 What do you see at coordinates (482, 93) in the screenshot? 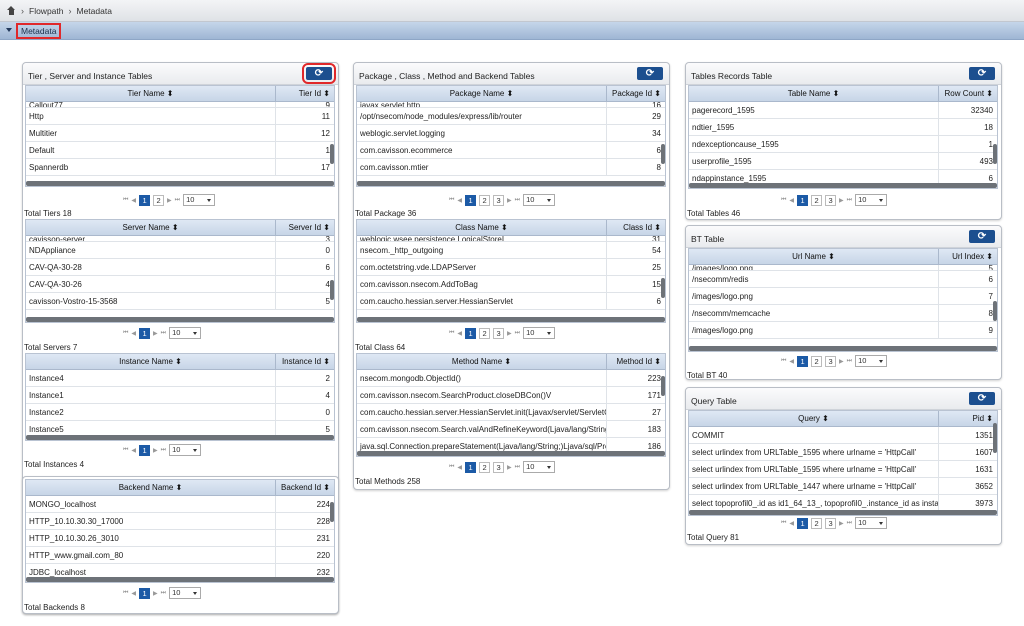
I see `column-header-name: Package Name ⬍` at bounding box center [482, 93].